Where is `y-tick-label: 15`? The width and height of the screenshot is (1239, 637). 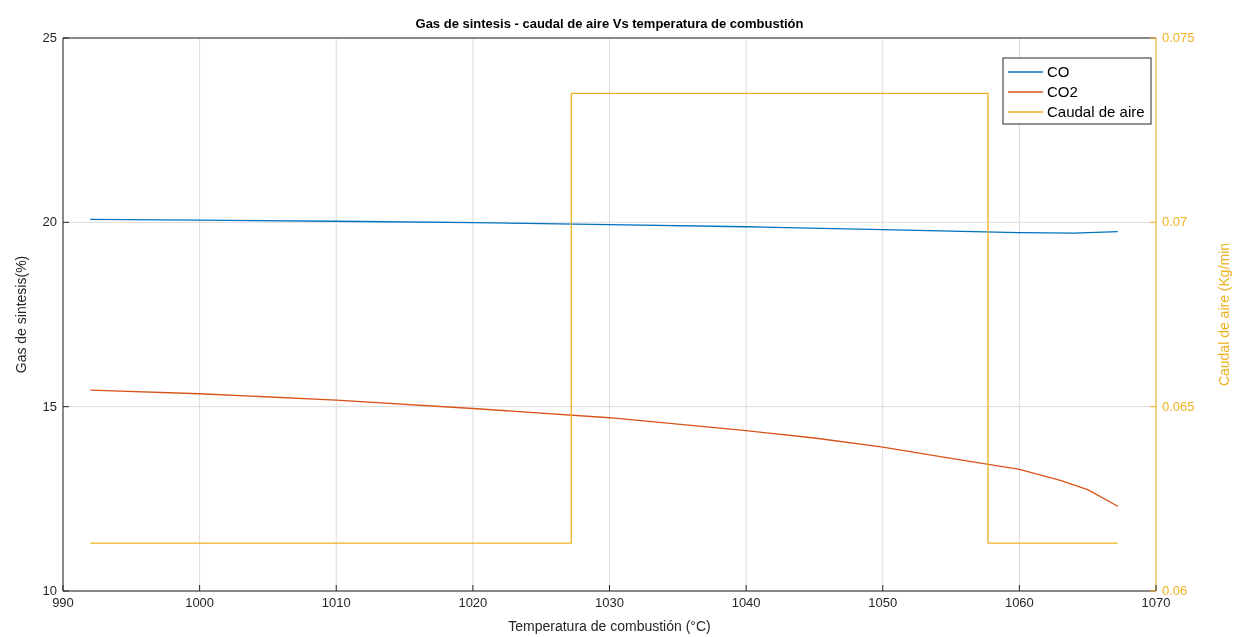 y-tick-label: 15 is located at coordinates (49, 406).